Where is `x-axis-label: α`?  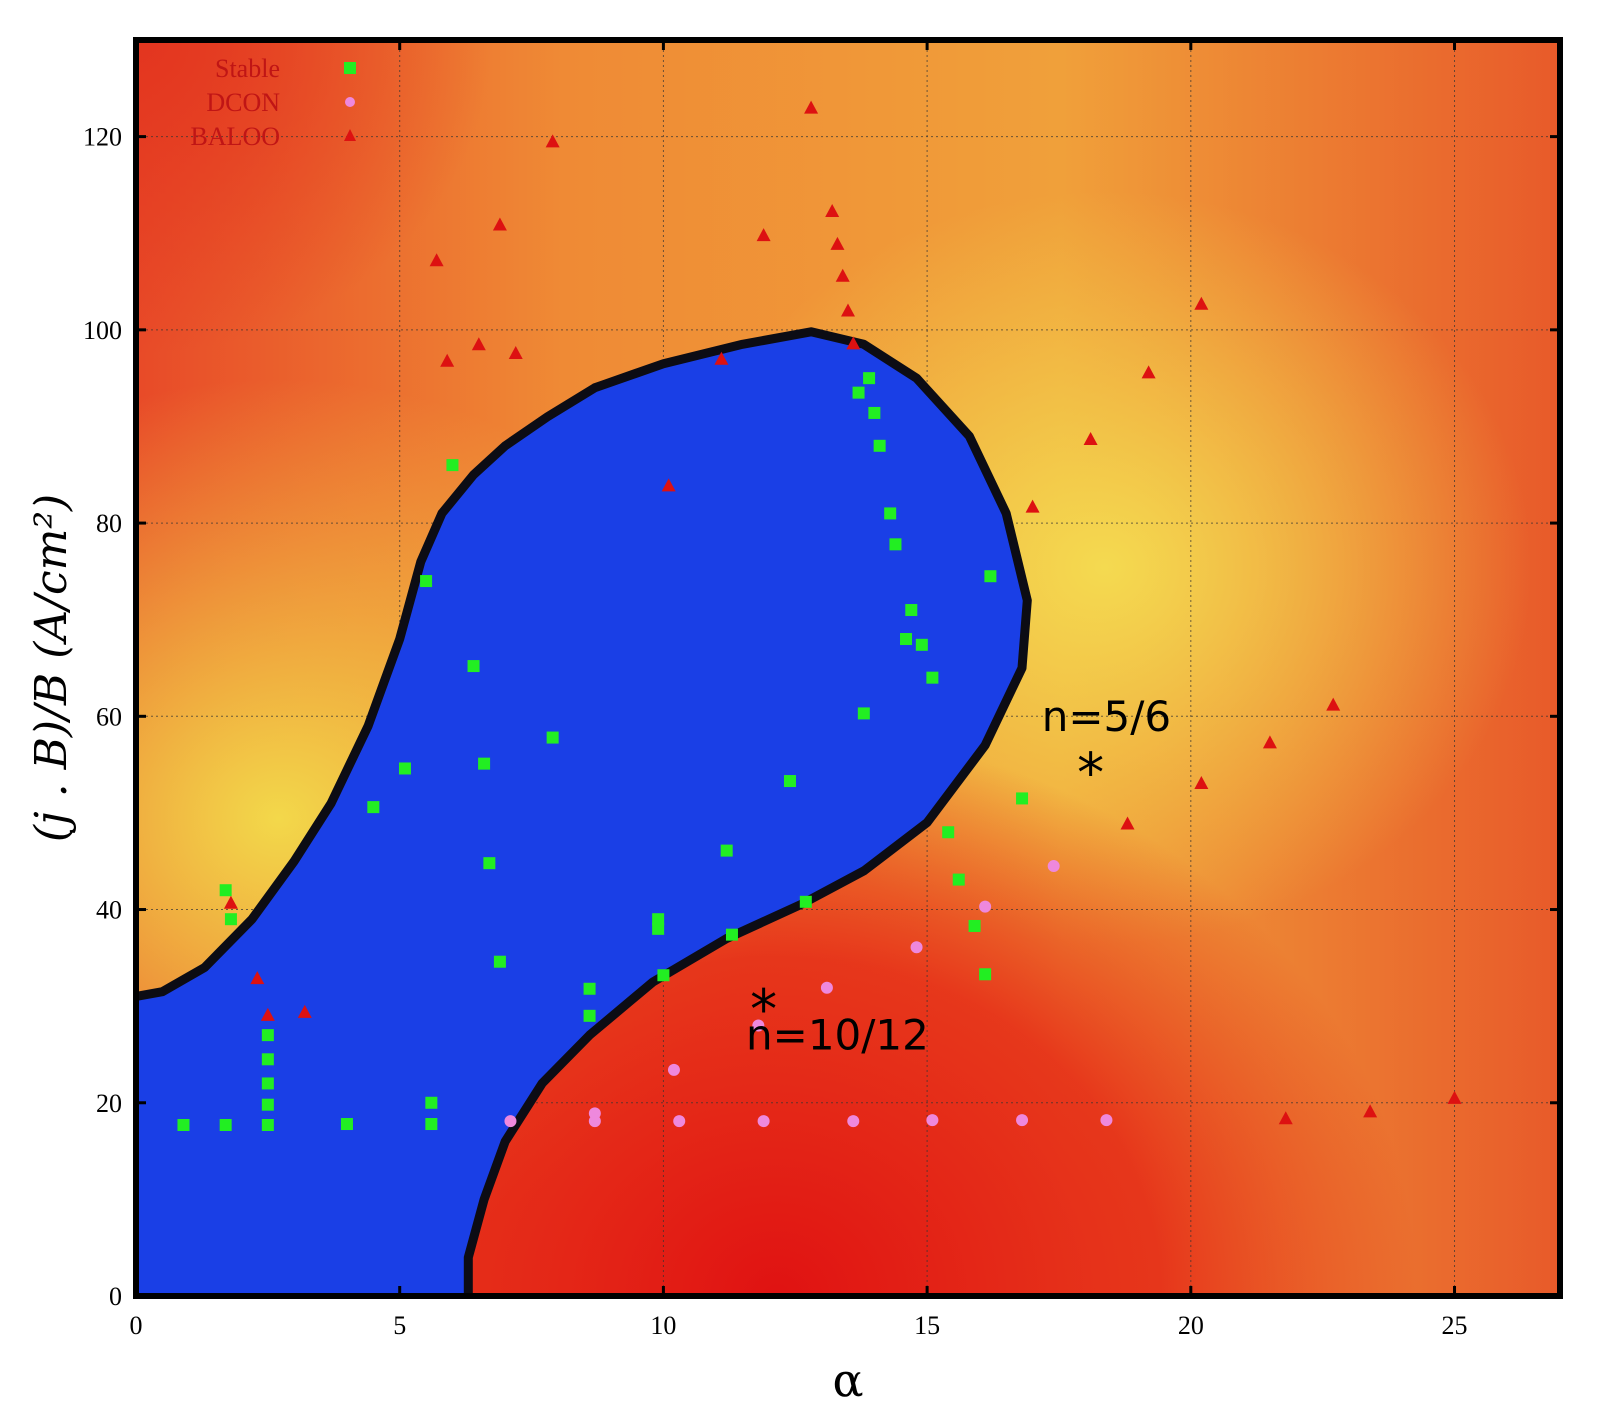 x-axis-label: α is located at coordinates (847, 1376).